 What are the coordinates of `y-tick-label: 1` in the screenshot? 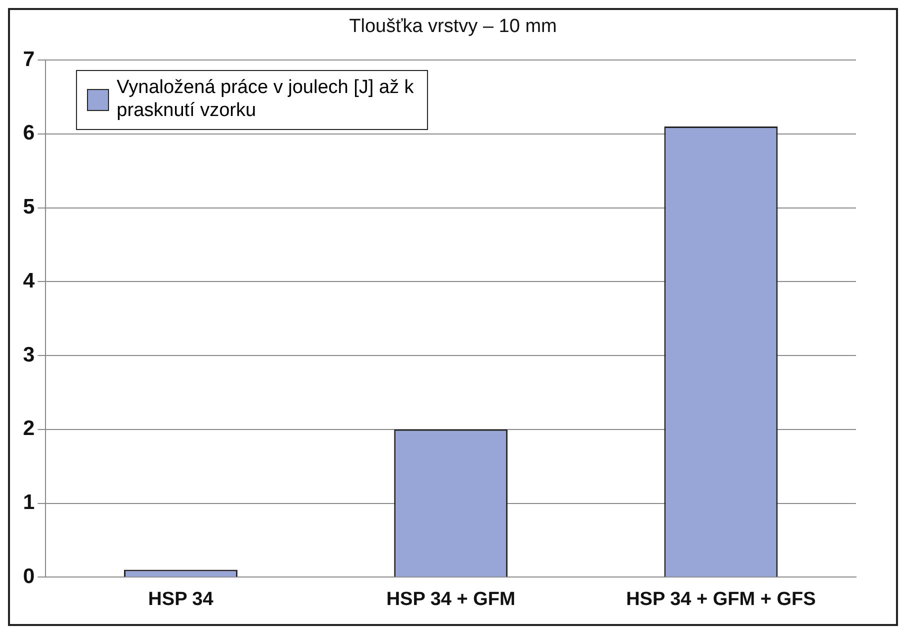 It's located at (28, 502).